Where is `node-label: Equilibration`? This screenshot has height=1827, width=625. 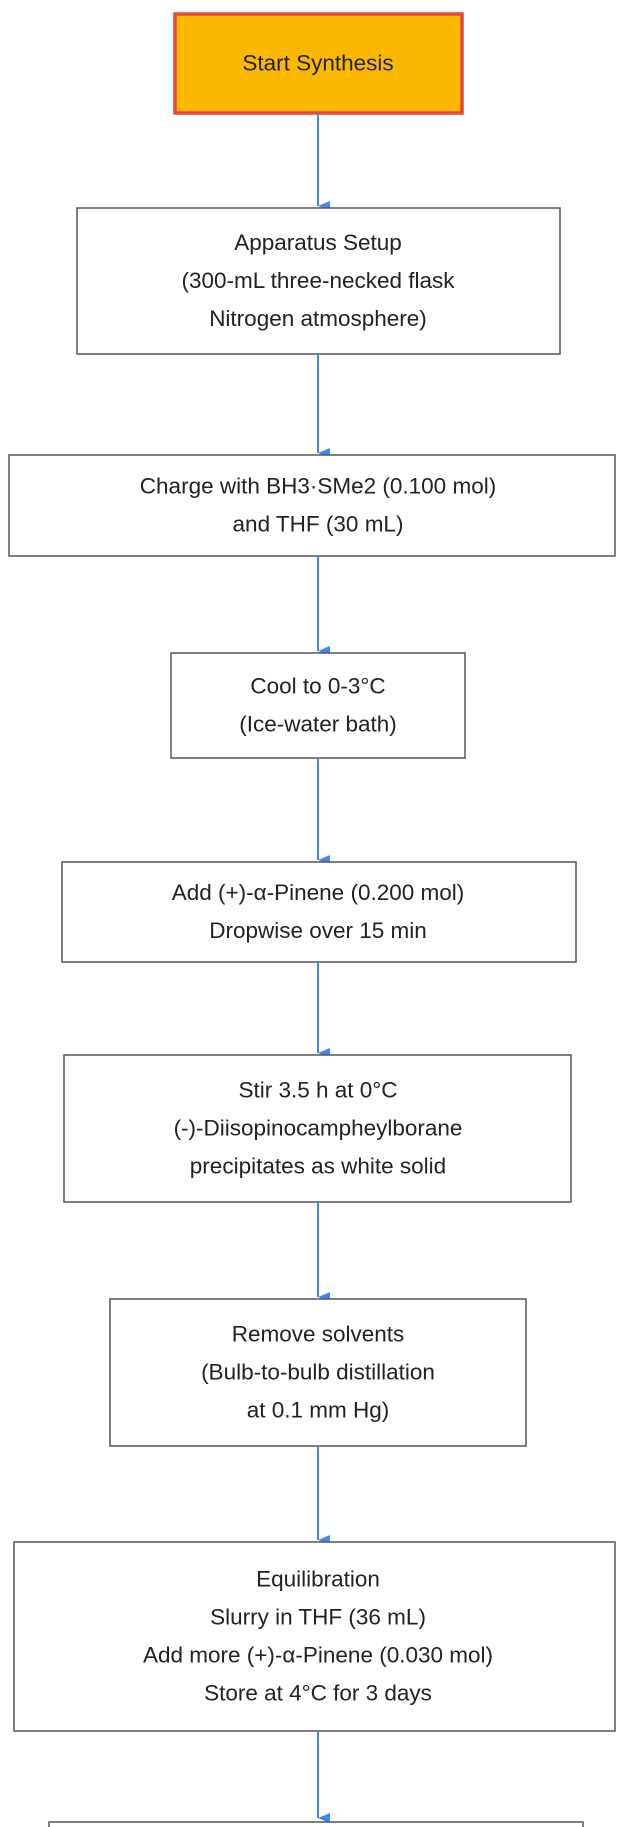
node-label: Equilibration is located at coordinates (318, 1578).